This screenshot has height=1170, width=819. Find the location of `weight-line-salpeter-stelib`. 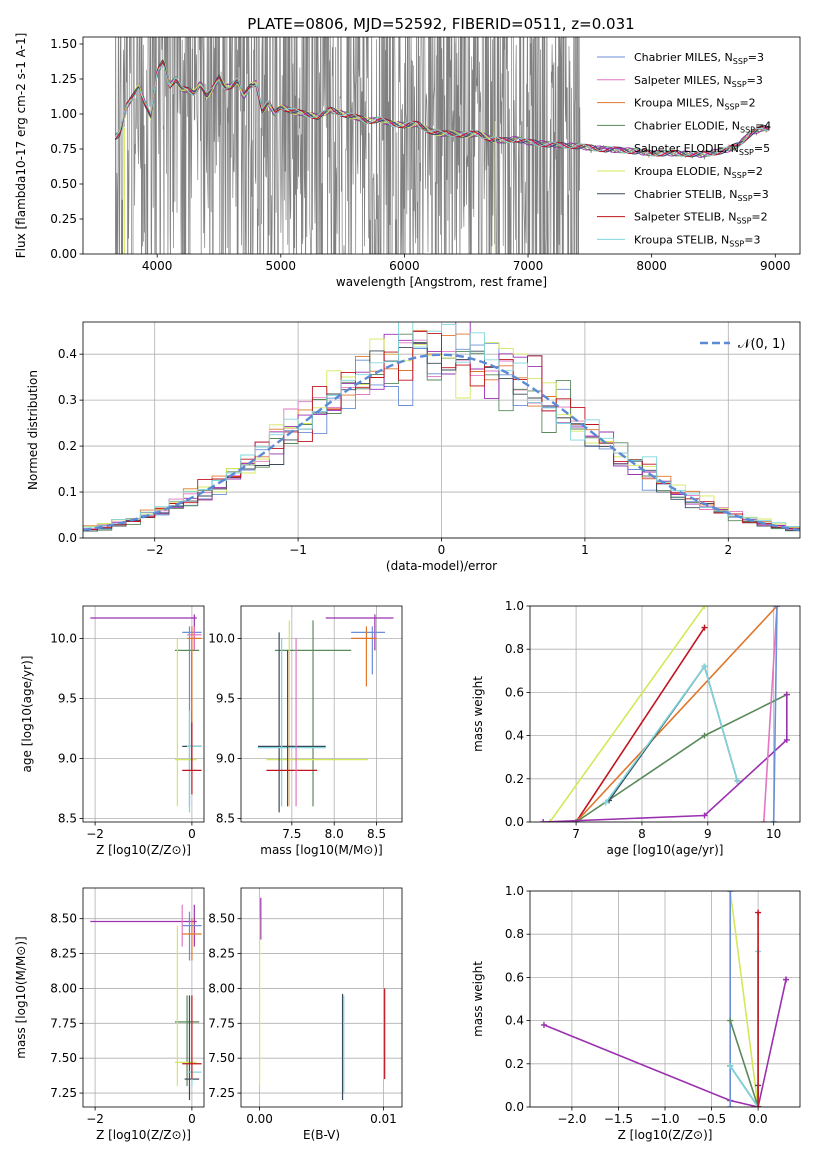

weight-line-salpeter-stelib is located at coordinates (640, 724).